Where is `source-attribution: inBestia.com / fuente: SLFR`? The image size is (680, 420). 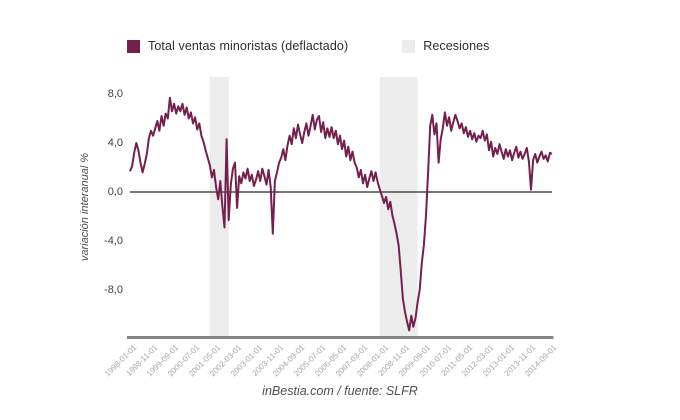
source-attribution: inBestia.com / fuente: SLFR is located at coordinates (340, 391).